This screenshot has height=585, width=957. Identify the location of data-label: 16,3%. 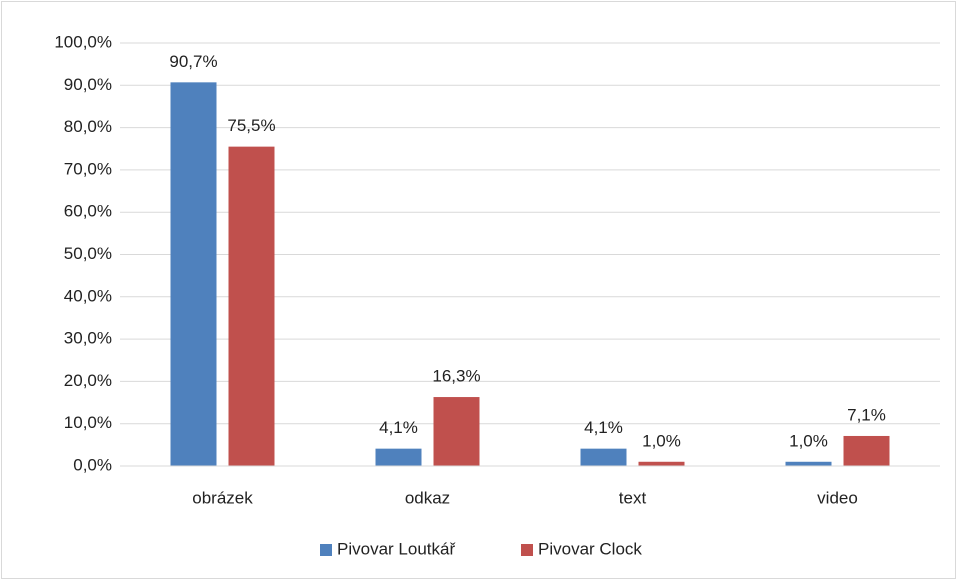
(456, 376).